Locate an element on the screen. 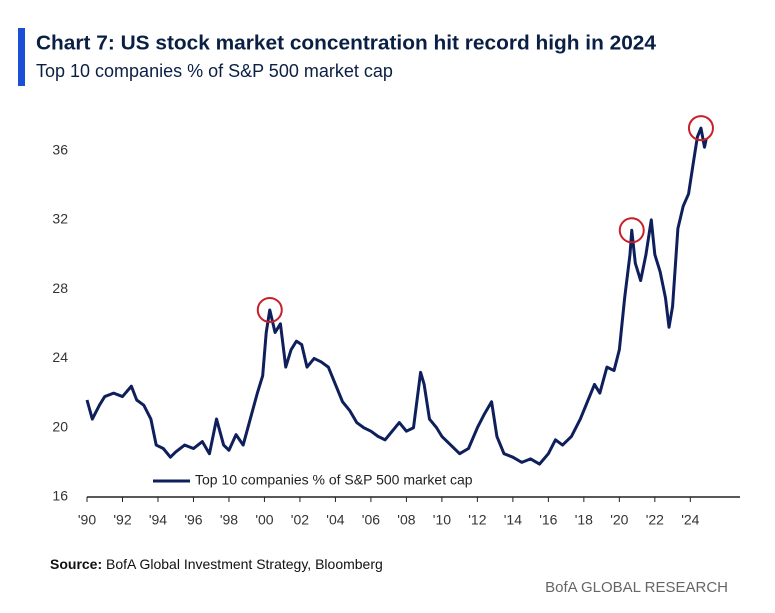 This screenshot has width=775, height=613. x-tick-label: '04 is located at coordinates (335, 520).